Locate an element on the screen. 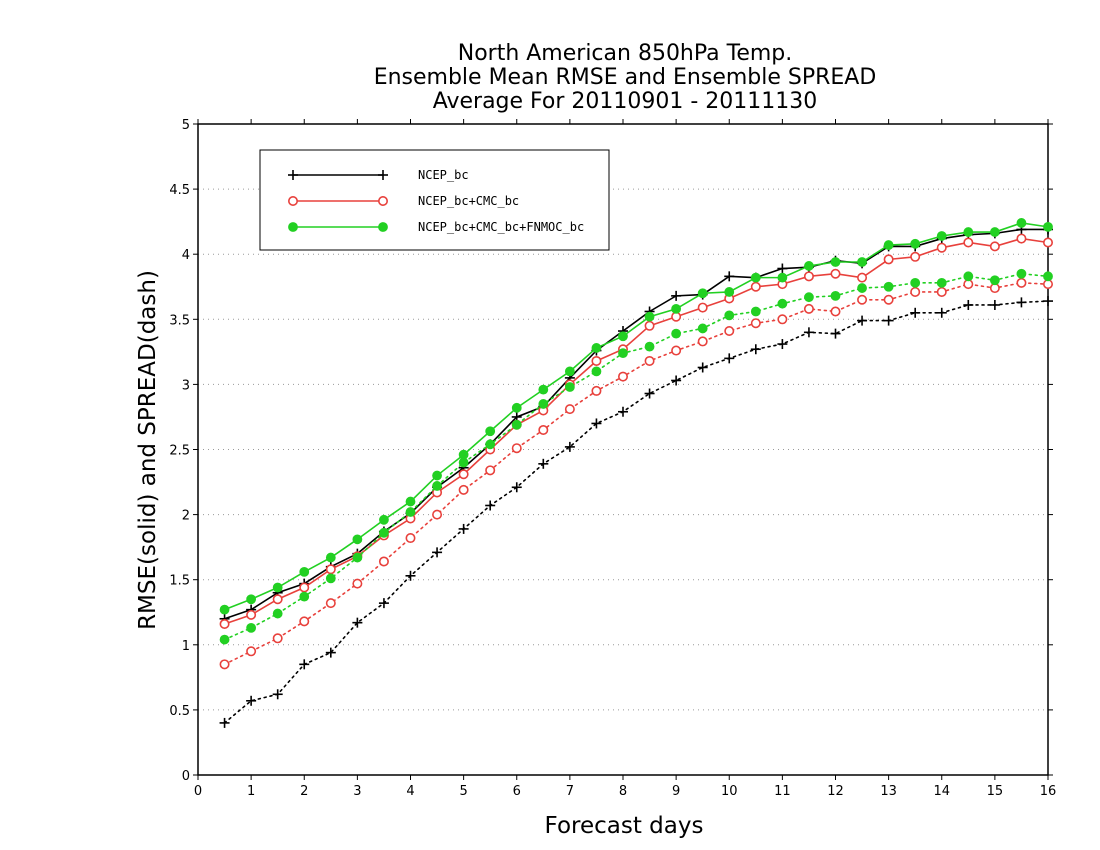 The height and width of the screenshot is (850, 1100). legend-item-1: NCEP_bc+CMC_bc is located at coordinates (403, 201).